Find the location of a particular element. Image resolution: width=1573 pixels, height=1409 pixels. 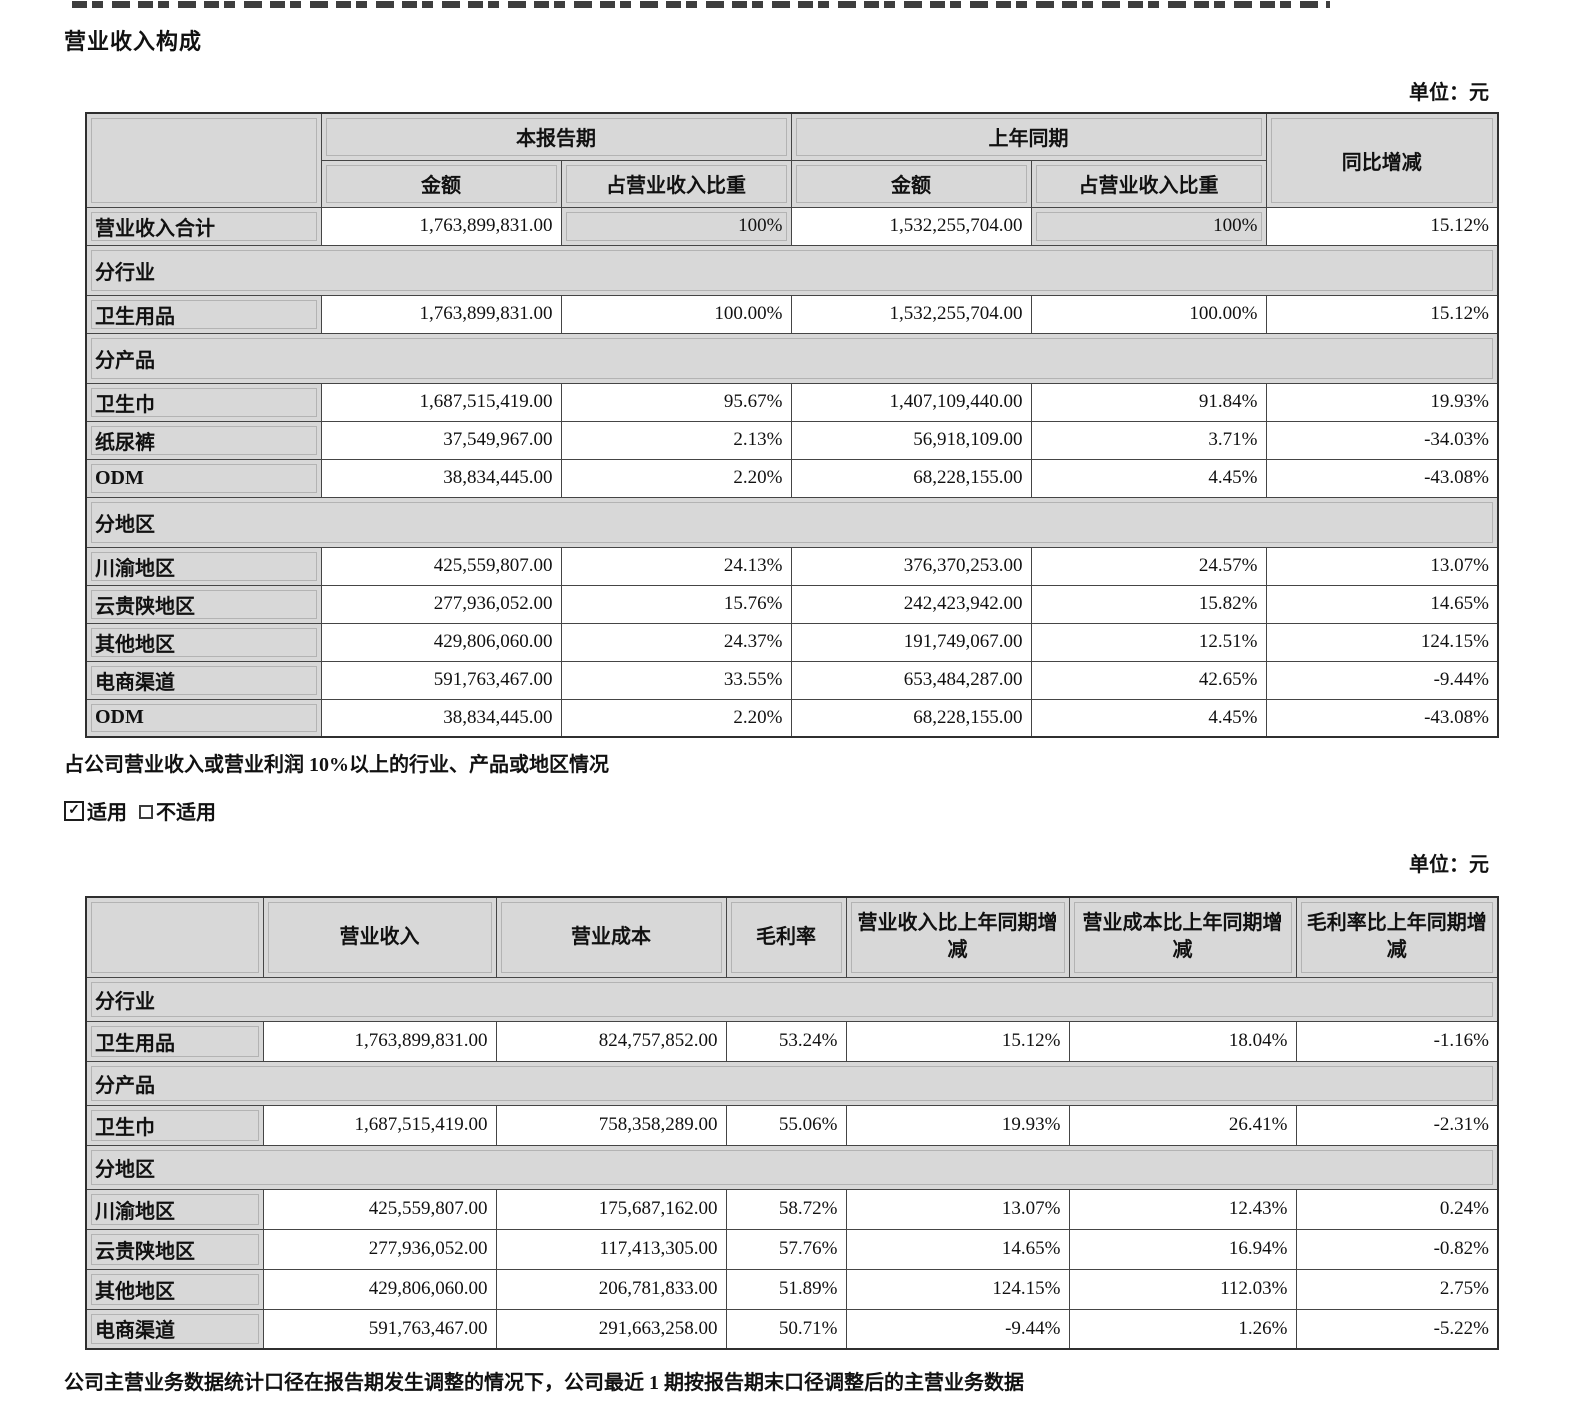

cell-value: 33.55% is located at coordinates (676, 680).